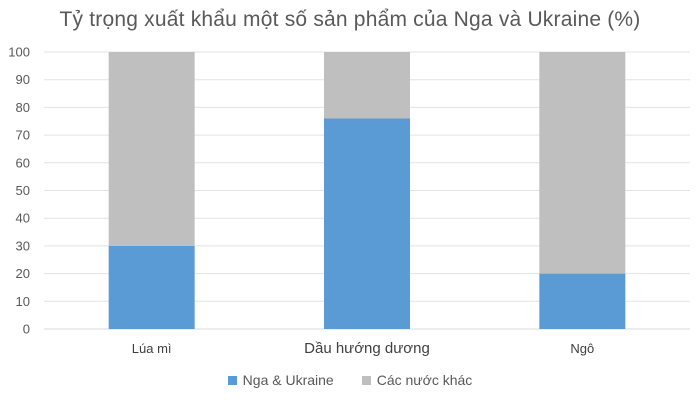  What do you see at coordinates (350, 380) in the screenshot?
I see `legend: Nga & Ukraine Các nước khác` at bounding box center [350, 380].